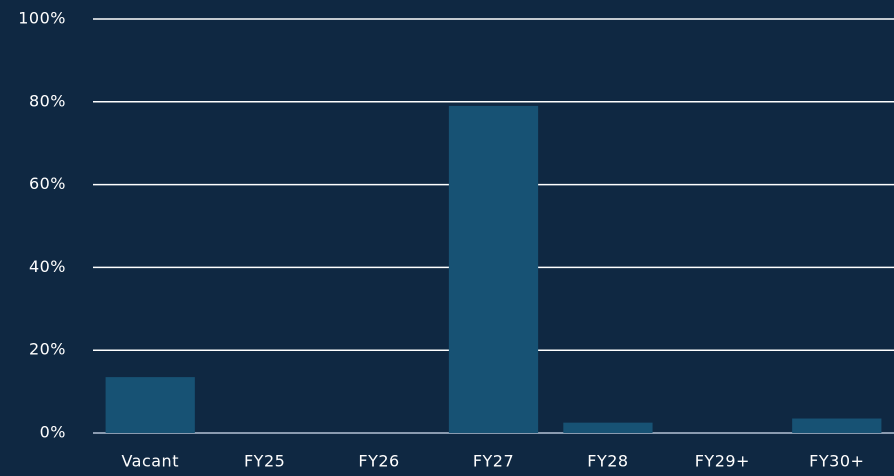 Image resolution: width=894 pixels, height=476 pixels. Describe the element at coordinates (493, 461) in the screenshot. I see `x-tick-label: FY27` at that location.